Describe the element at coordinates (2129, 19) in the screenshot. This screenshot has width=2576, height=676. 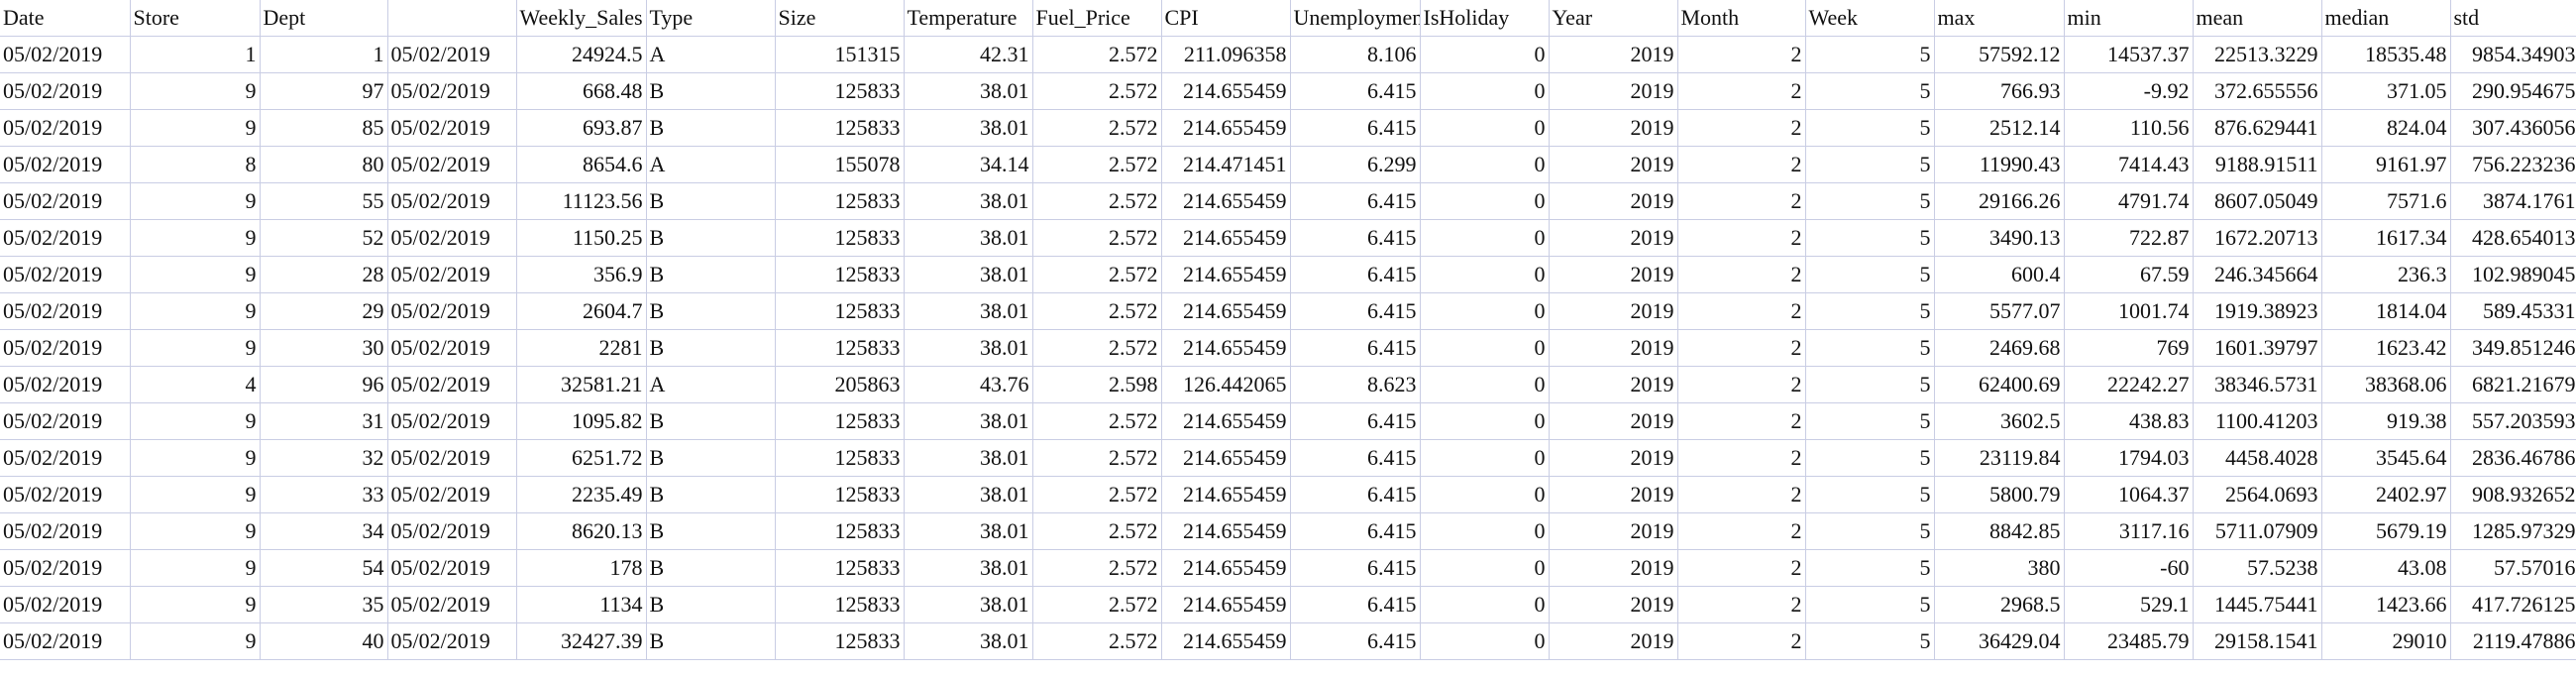
I see `column-header-cell: min` at that location.